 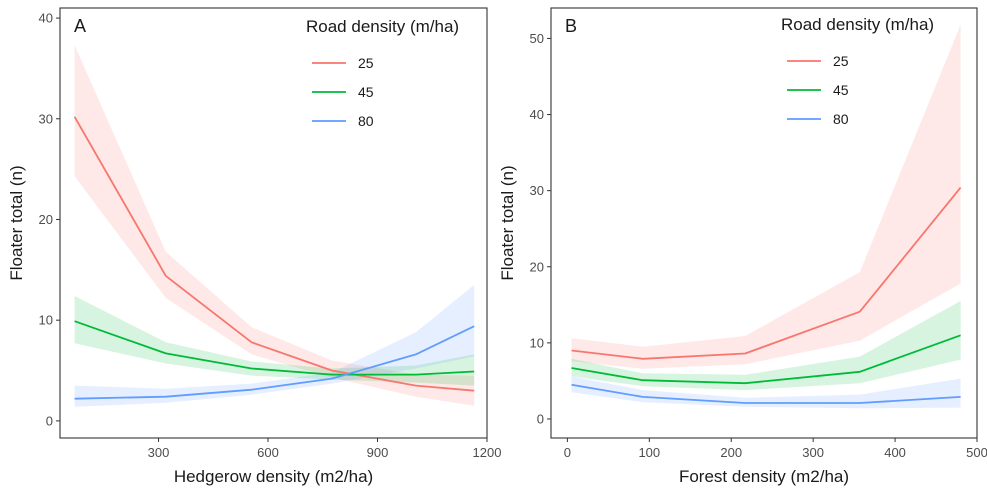 I want to click on x-tick-label: 900, so click(x=378, y=452).